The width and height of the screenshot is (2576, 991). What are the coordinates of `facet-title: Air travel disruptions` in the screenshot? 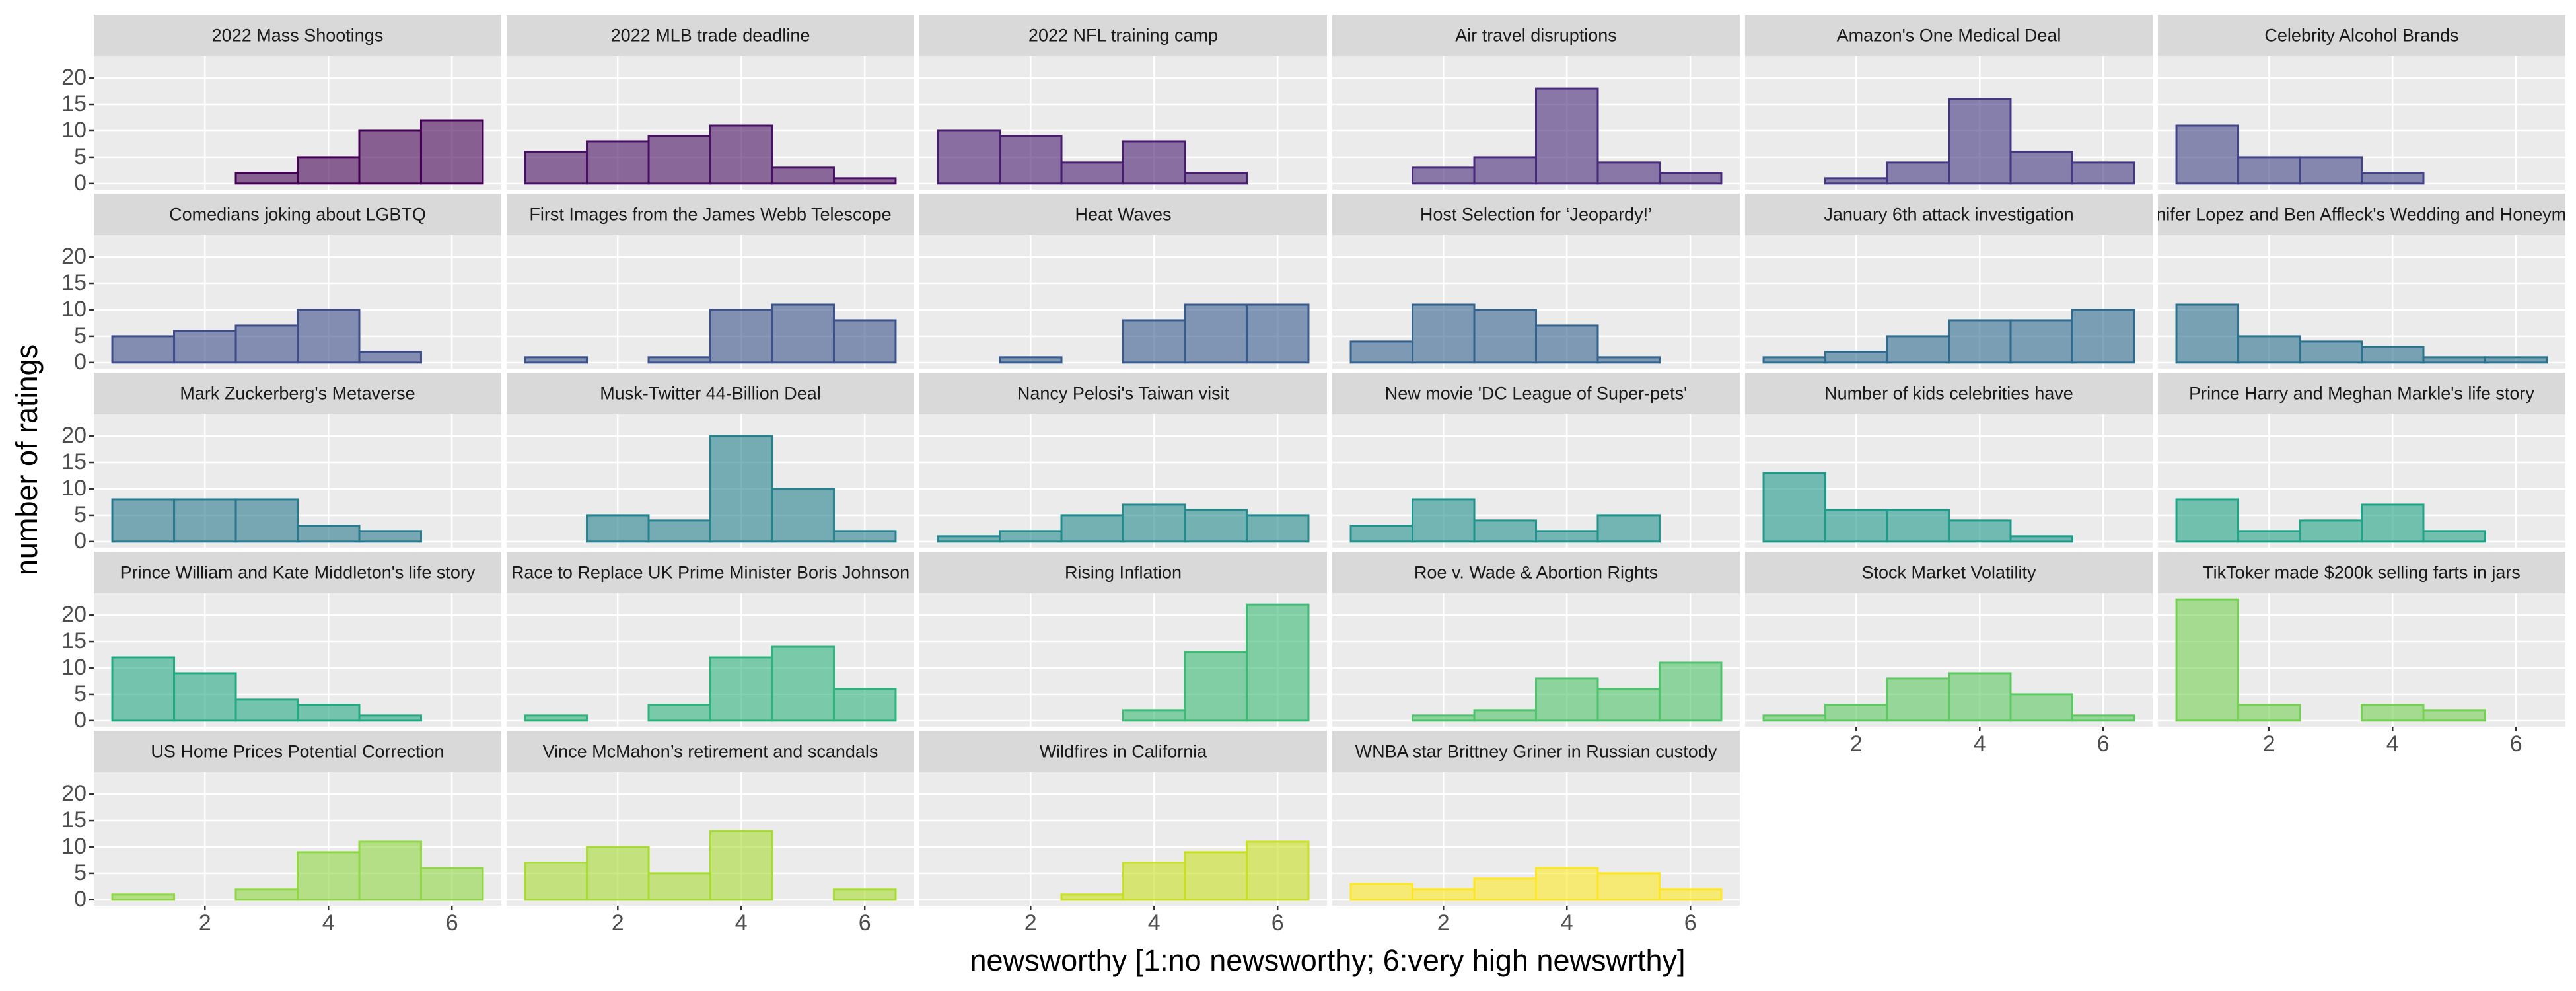 It's located at (1536, 36).